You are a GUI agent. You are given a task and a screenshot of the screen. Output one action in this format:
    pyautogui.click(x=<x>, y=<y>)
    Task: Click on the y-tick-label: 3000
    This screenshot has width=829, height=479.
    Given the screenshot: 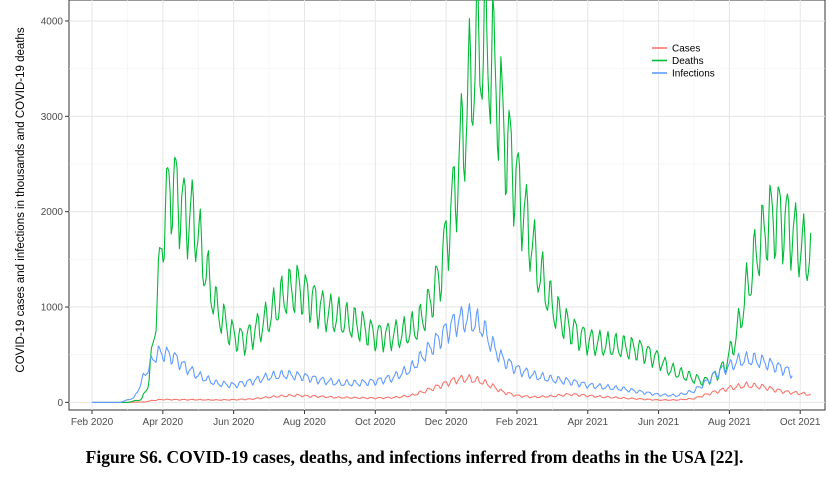 What is the action you would take?
    pyautogui.click(x=52, y=117)
    